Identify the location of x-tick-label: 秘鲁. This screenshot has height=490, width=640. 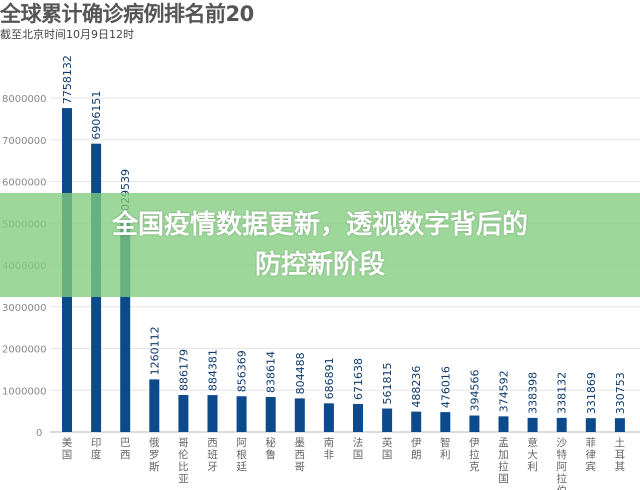
(270, 448).